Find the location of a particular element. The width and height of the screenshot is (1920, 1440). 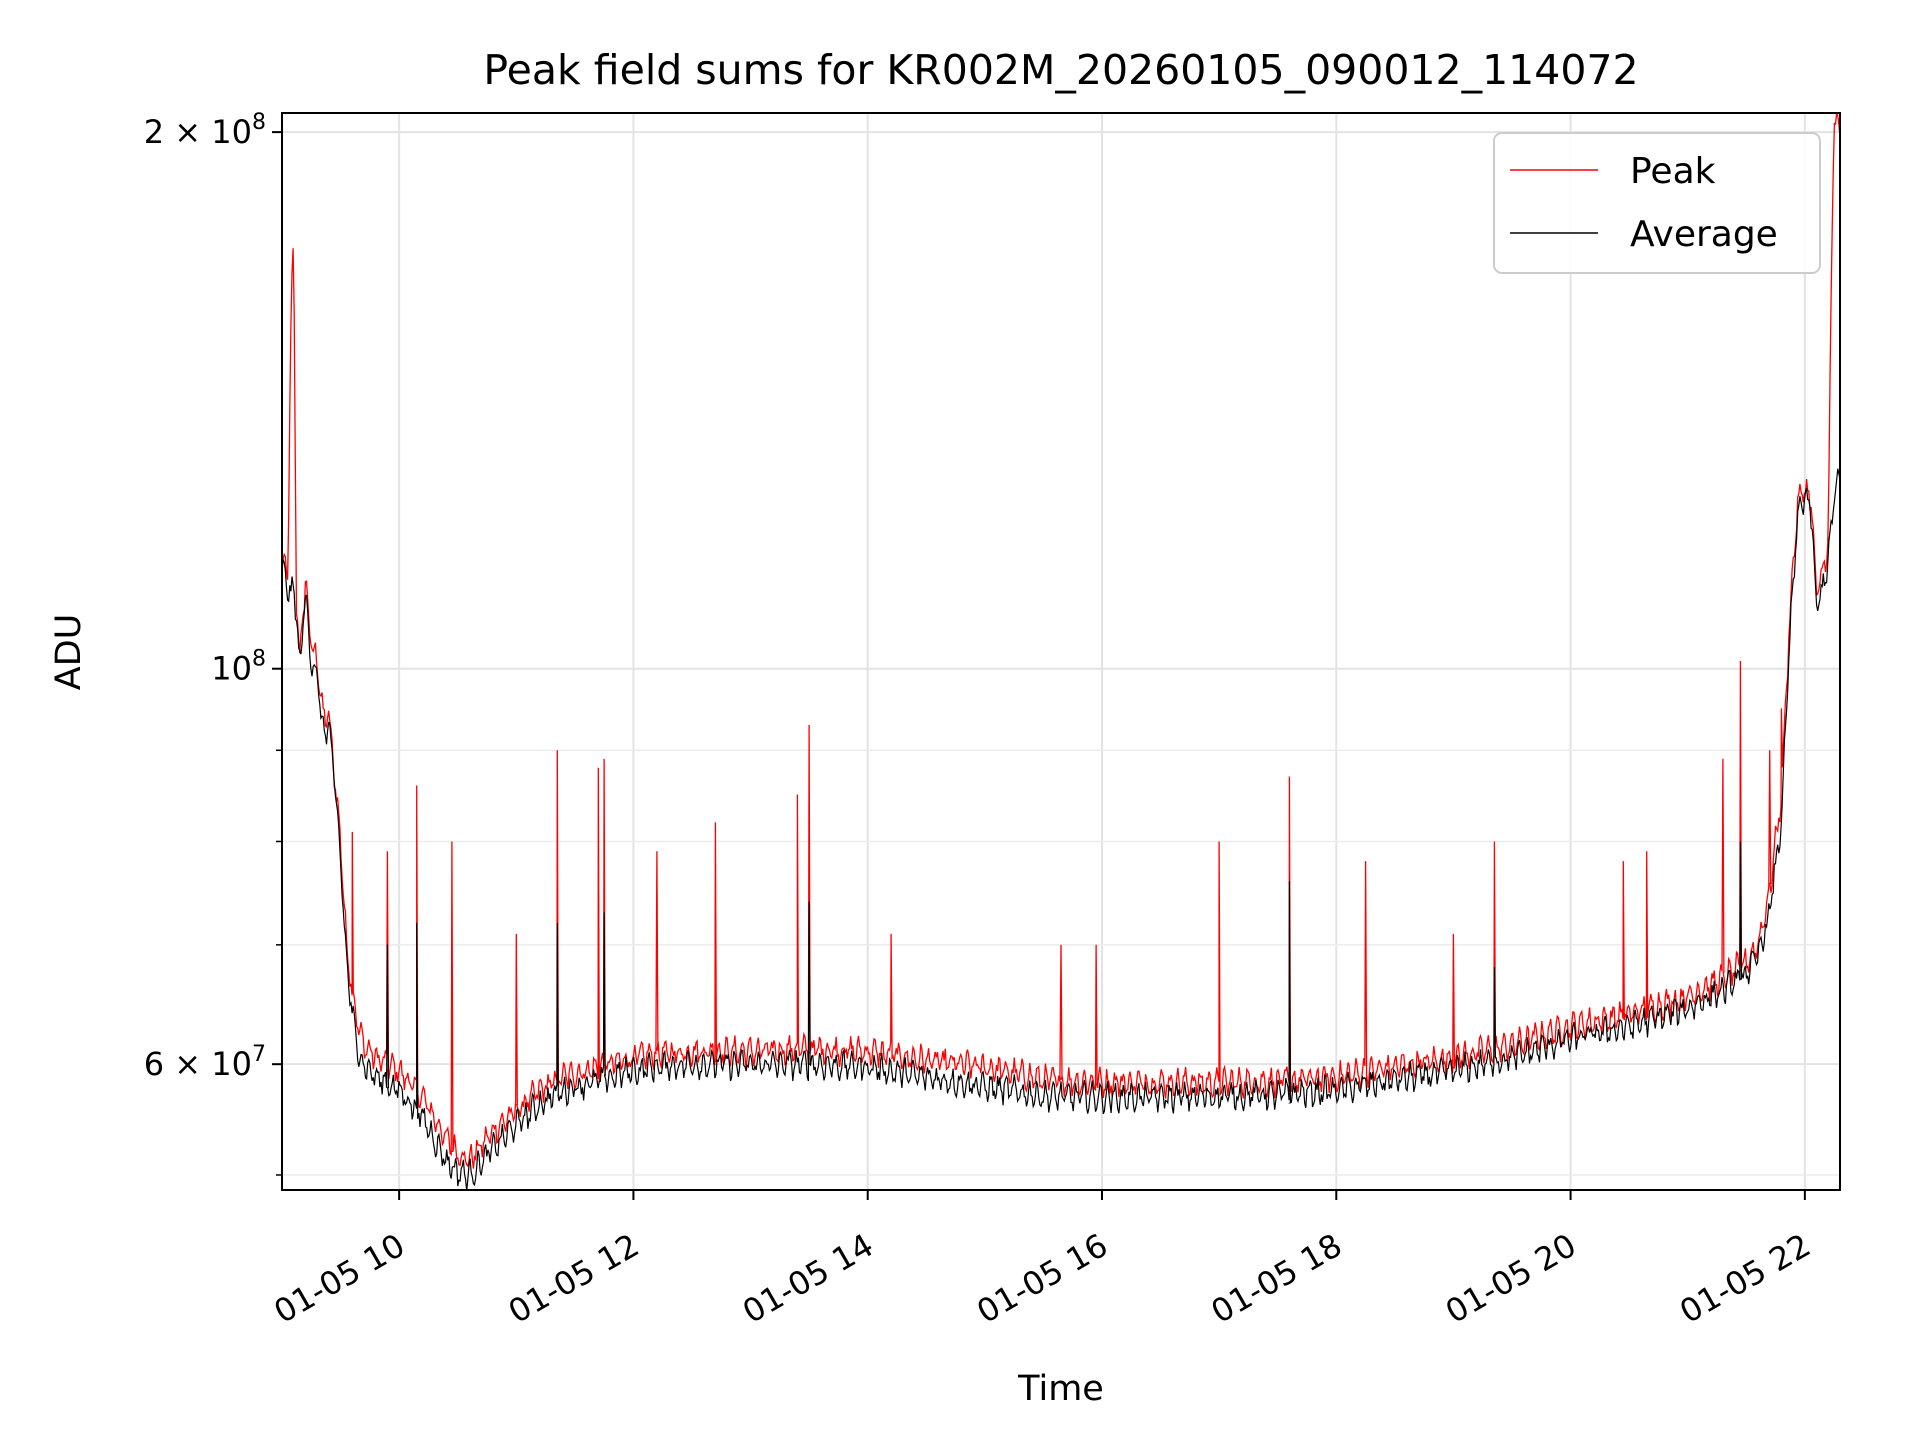

legend: Peak Average is located at coordinates (1657, 203).